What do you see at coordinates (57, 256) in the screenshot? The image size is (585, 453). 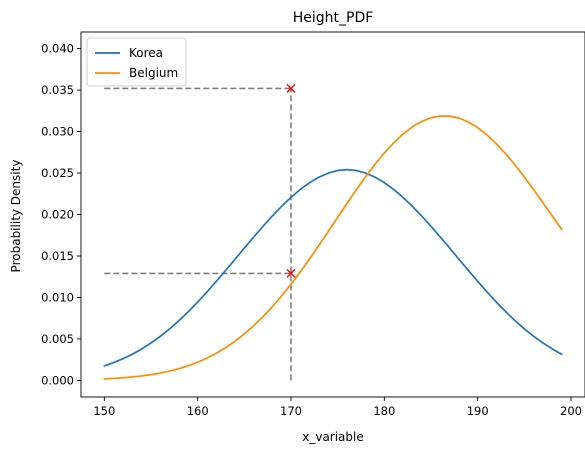 I see `y-tick-label: 0.015` at bounding box center [57, 256].